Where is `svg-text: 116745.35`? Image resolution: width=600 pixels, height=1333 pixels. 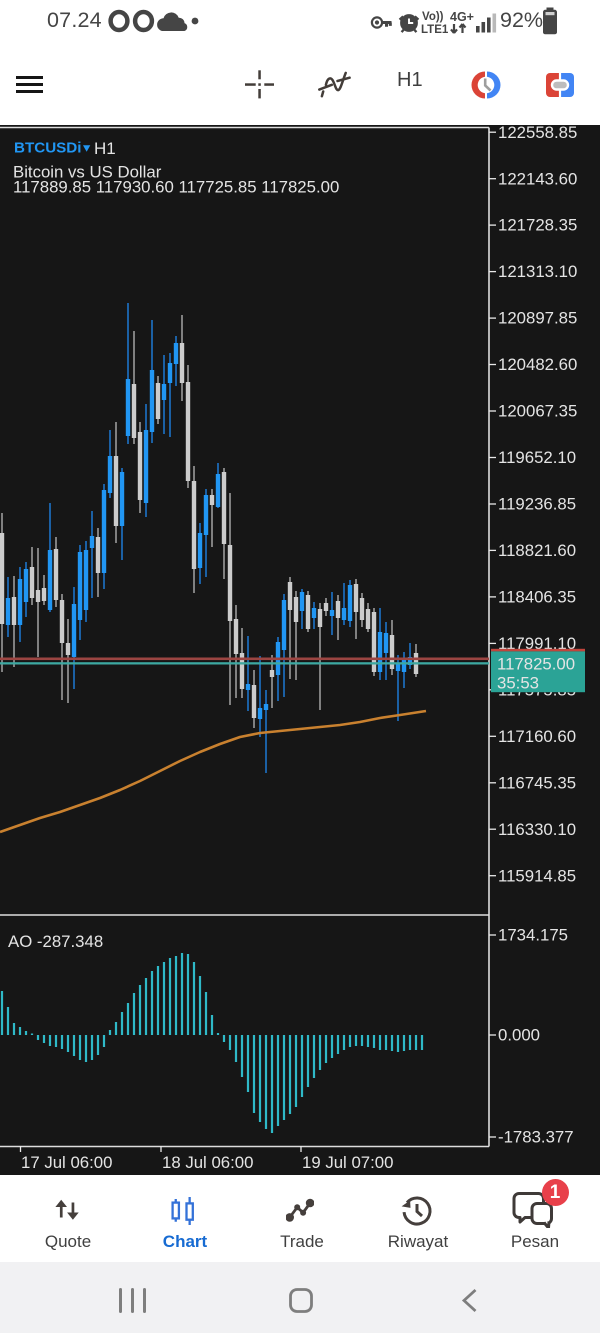 svg-text: 116745.35 is located at coordinates (537, 782).